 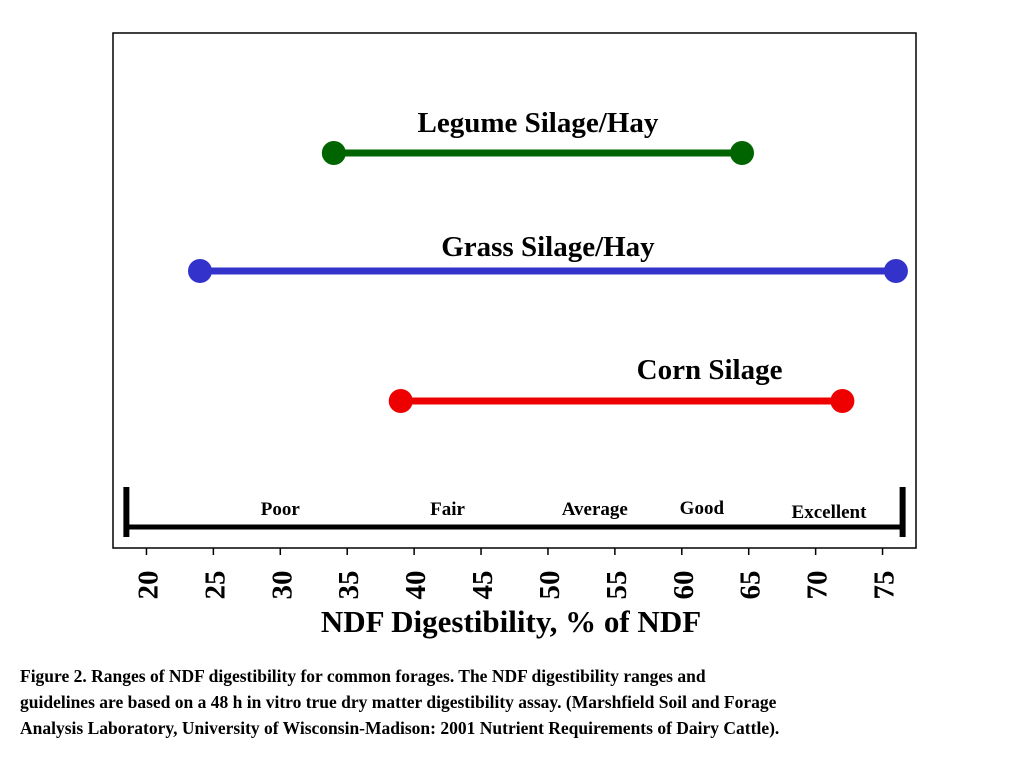 What do you see at coordinates (684, 585) in the screenshot?
I see `x-tick-label: 60` at bounding box center [684, 585].